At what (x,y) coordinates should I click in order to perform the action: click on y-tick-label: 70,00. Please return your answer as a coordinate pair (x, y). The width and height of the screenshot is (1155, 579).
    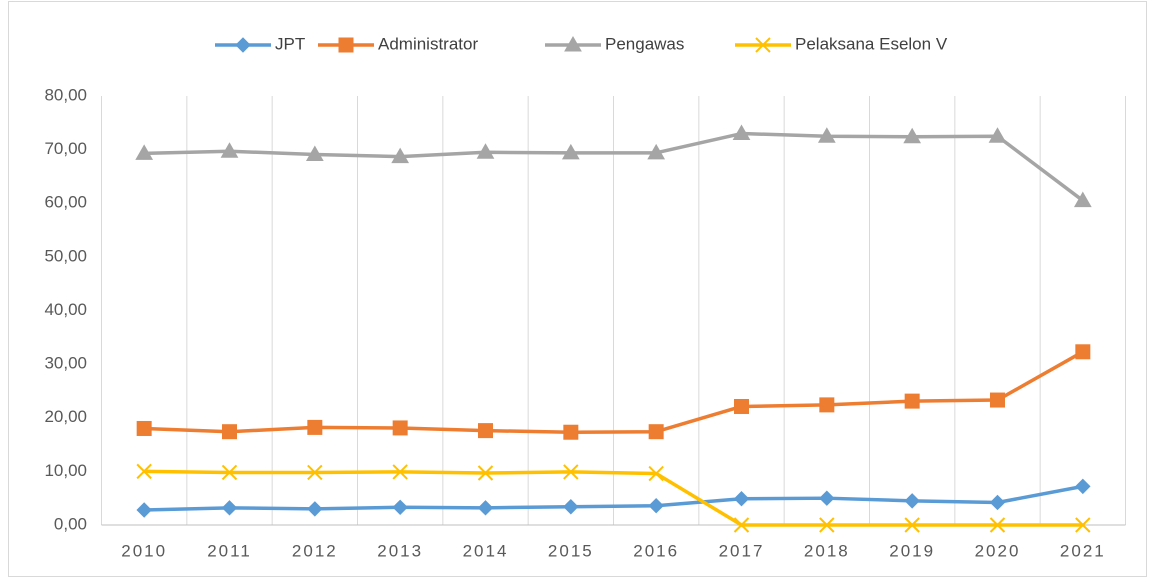
    Looking at the image, I should click on (65, 148).